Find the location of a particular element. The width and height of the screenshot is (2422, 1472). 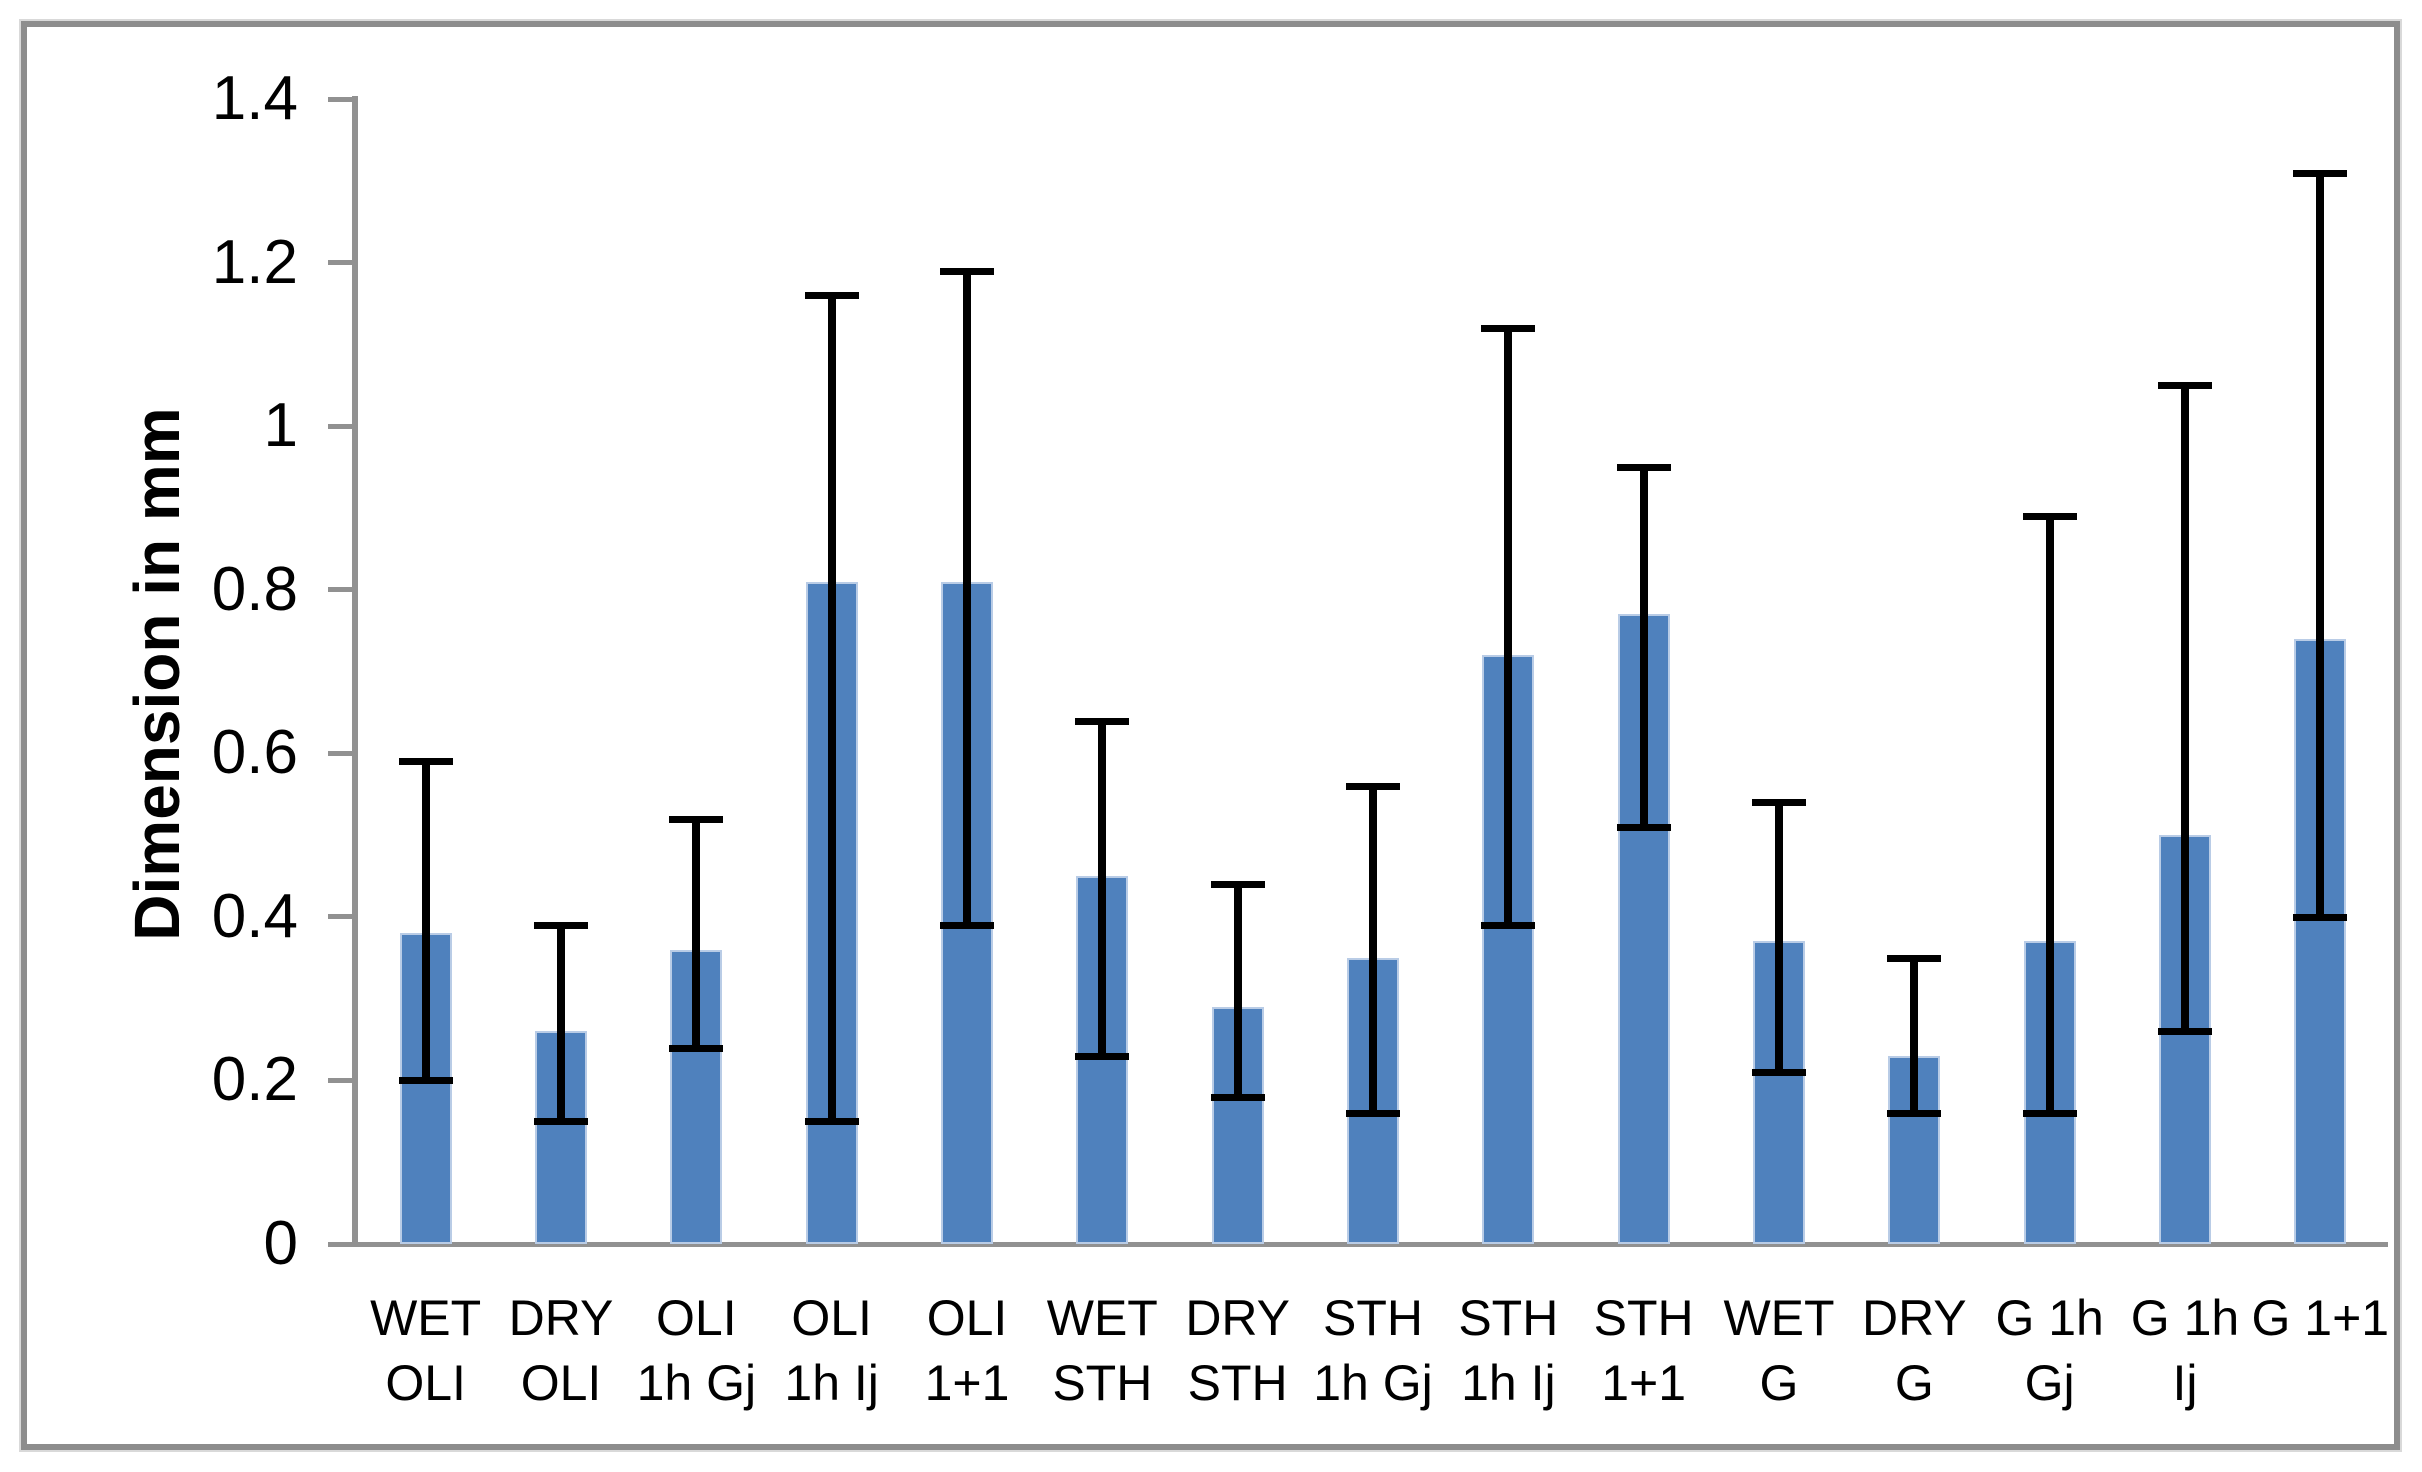

category-label: G 1+1 is located at coordinates (2320, 1318).